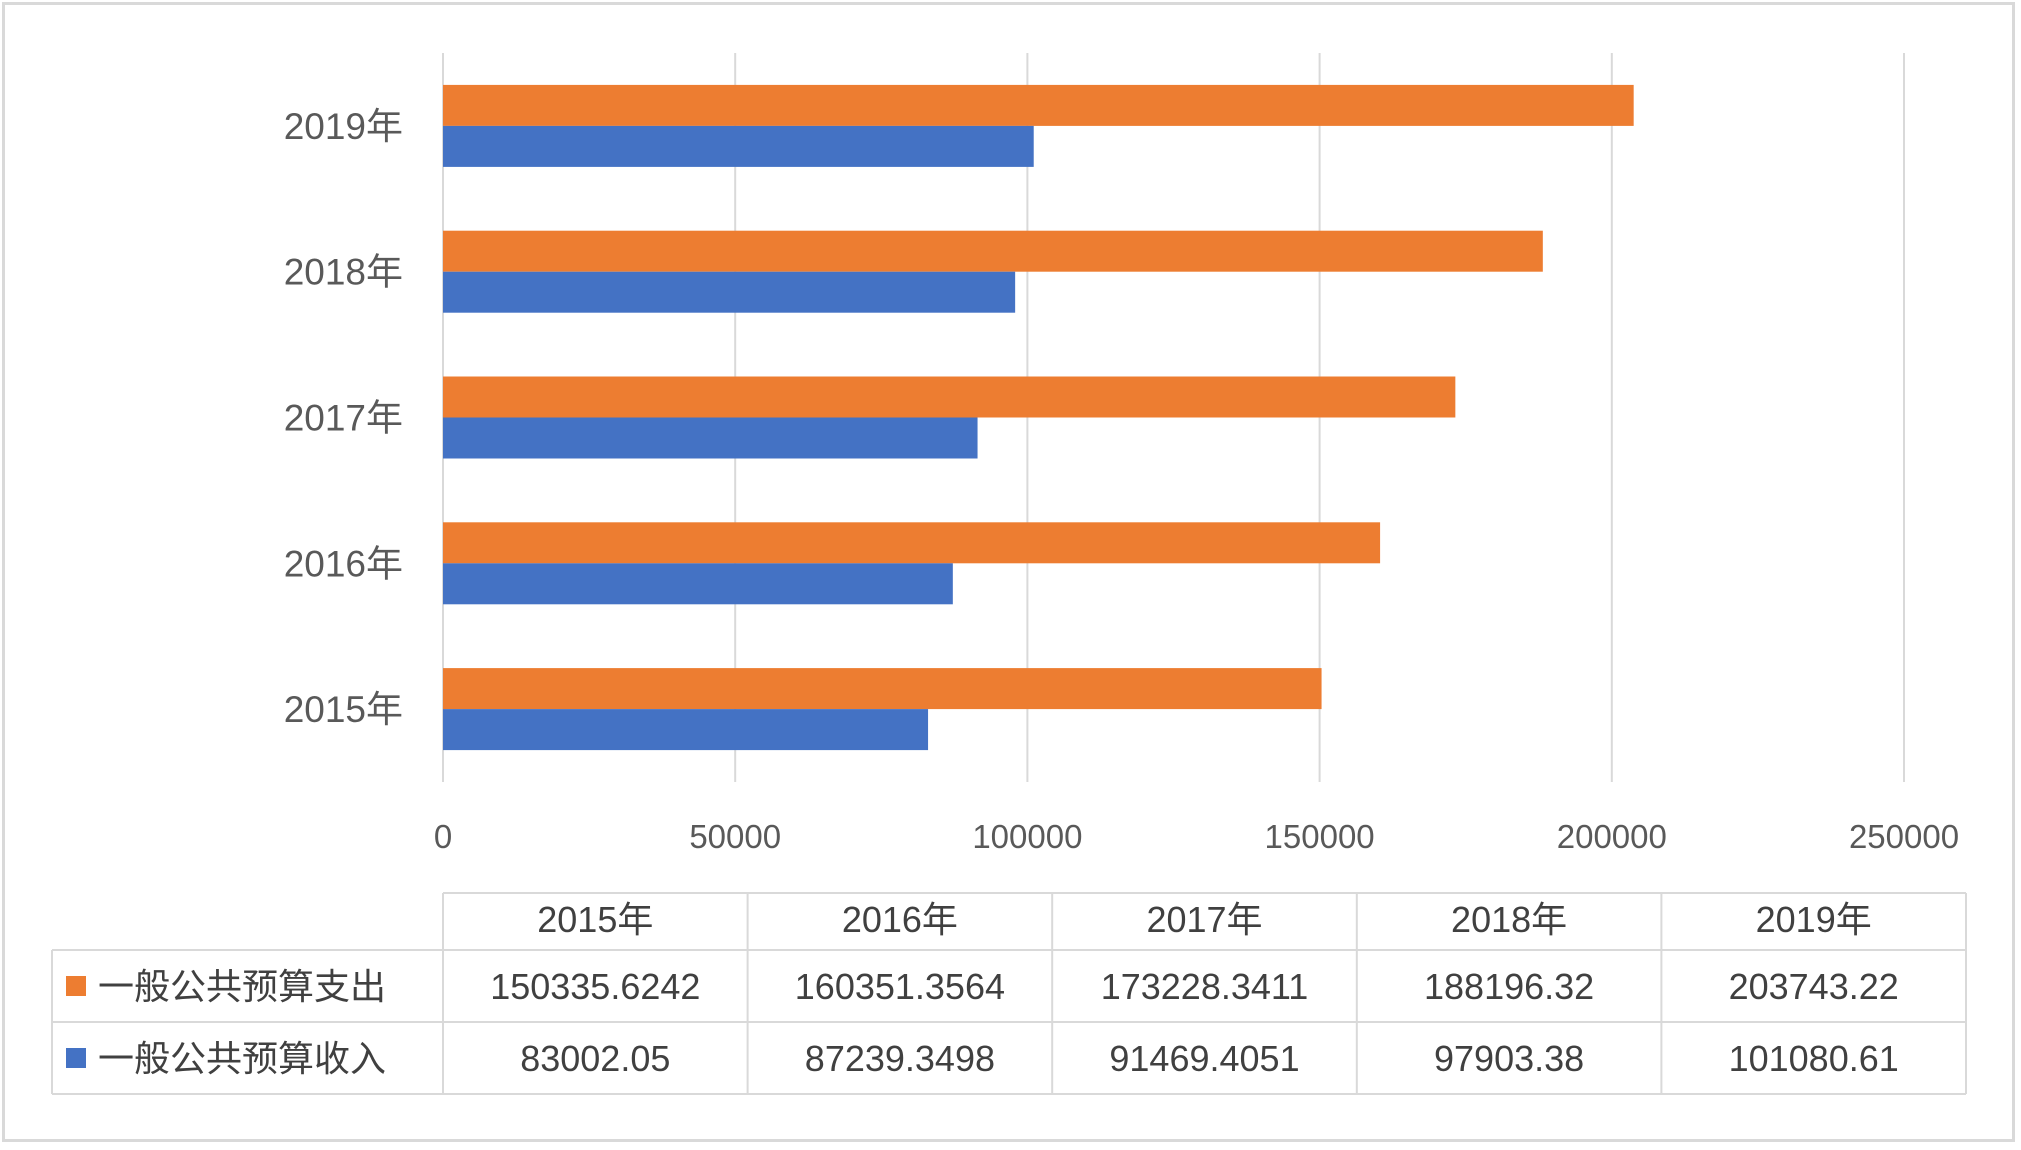 The height and width of the screenshot is (1150, 2021). What do you see at coordinates (1205, 986) in the screenshot?
I see `table-cell: 173228.3411` at bounding box center [1205, 986].